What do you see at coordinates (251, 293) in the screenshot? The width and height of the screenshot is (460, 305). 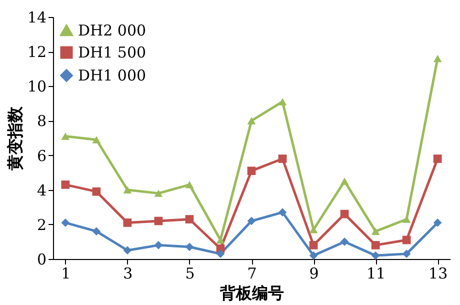 I see `x-axis-title: 背板编号` at bounding box center [251, 293].